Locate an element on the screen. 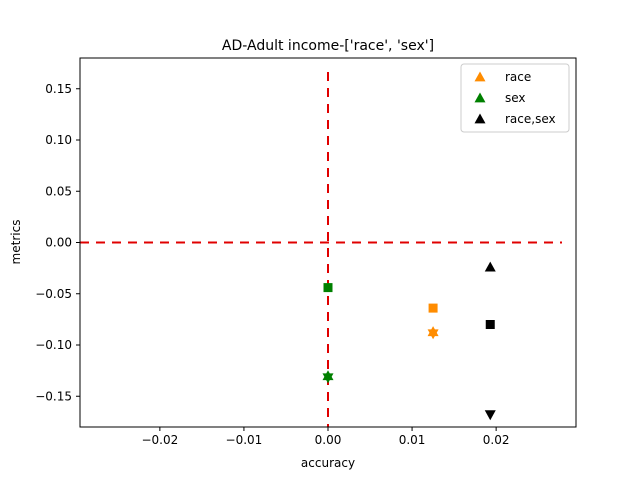 The height and width of the screenshot is (484, 640). legend: race sex race,sex is located at coordinates (515, 98).